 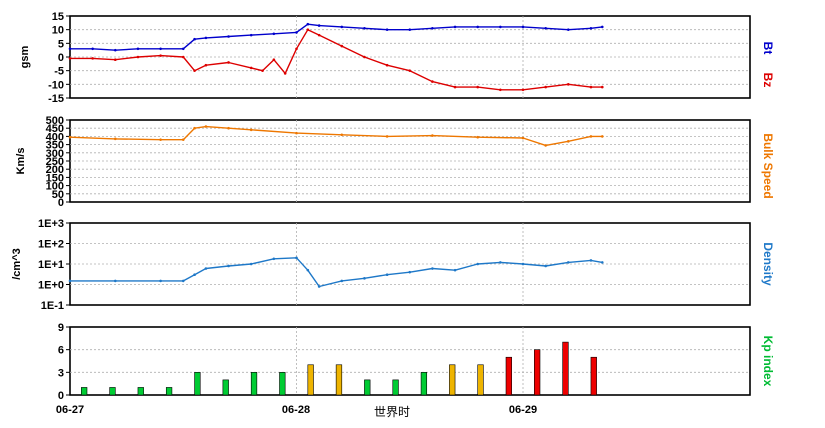 What do you see at coordinates (55, 162) in the screenshot?
I see `y-tick-label: 250` at bounding box center [55, 162].